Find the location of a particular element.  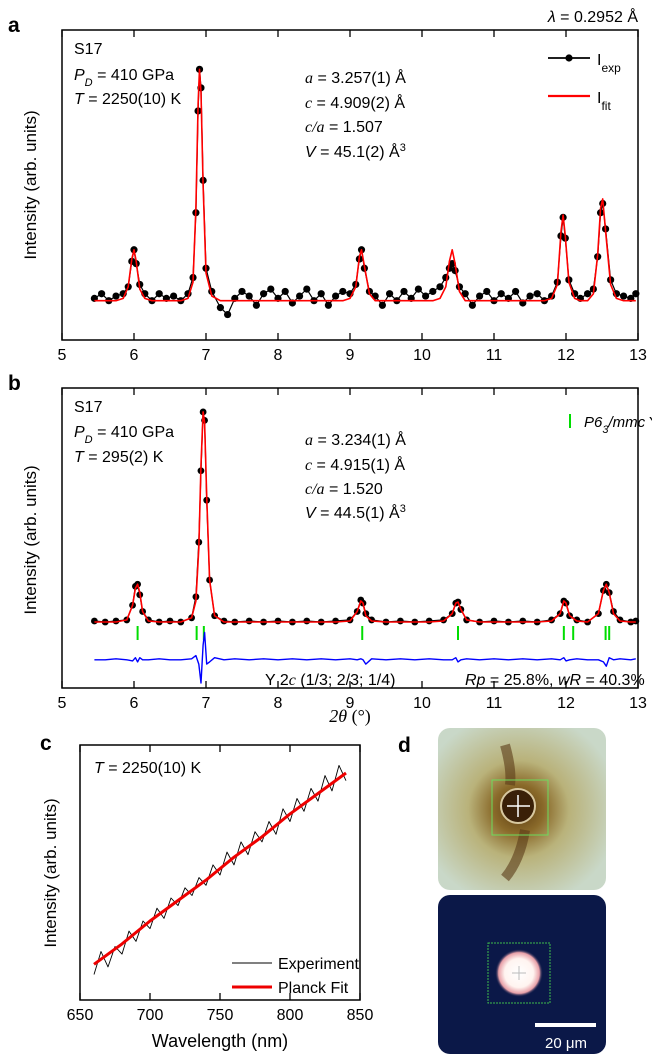

x-axis-label: 2θ (°) is located at coordinates (350, 716).